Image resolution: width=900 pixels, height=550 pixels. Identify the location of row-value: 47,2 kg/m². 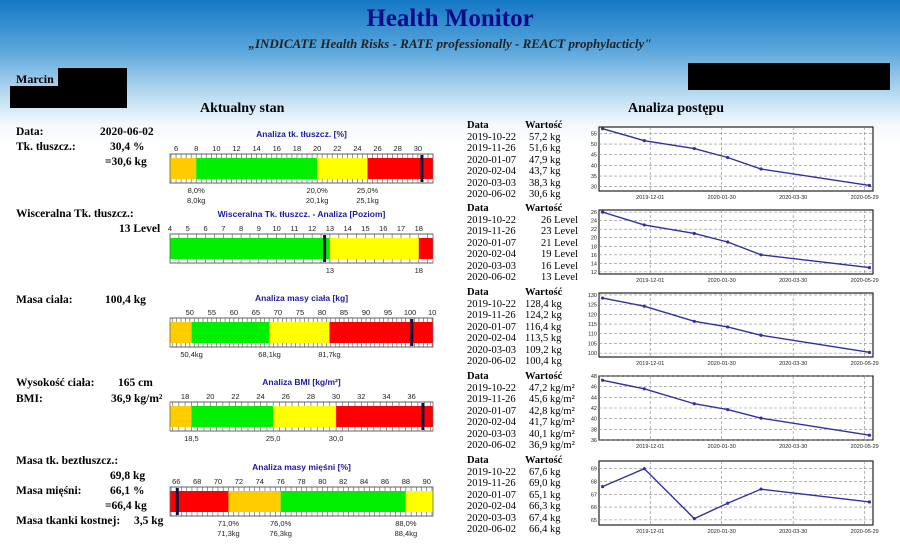
(552, 388).